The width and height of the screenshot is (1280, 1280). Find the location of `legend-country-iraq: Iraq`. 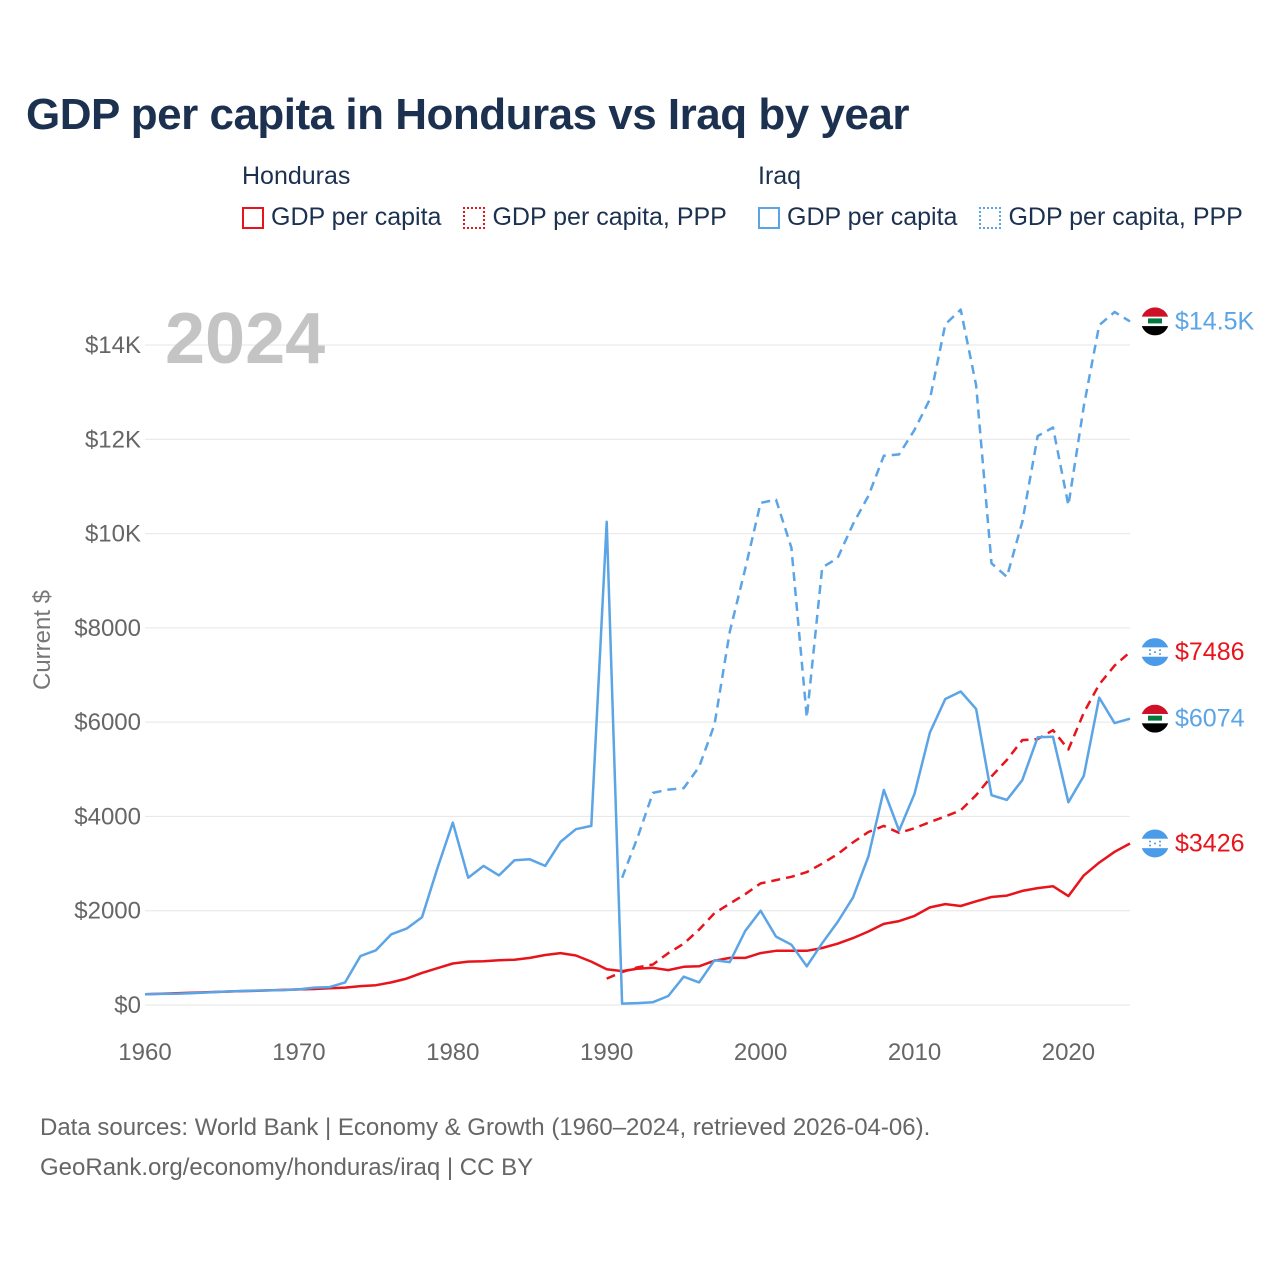

legend-country-iraq: Iraq is located at coordinates (780, 176).